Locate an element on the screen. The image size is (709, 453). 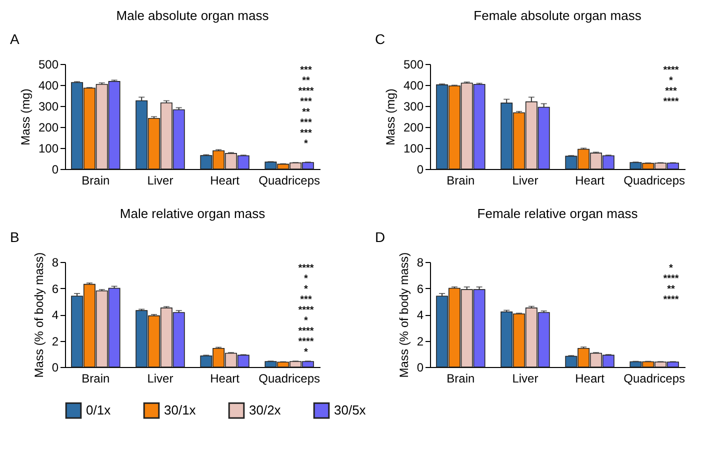
chart-title: Male relative organ mass is located at coordinates (193, 213).